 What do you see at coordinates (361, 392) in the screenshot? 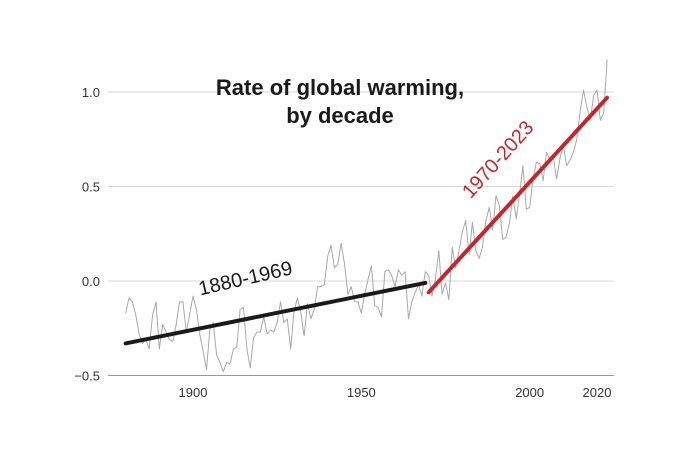
I see `x-tick-label: 1950` at bounding box center [361, 392].